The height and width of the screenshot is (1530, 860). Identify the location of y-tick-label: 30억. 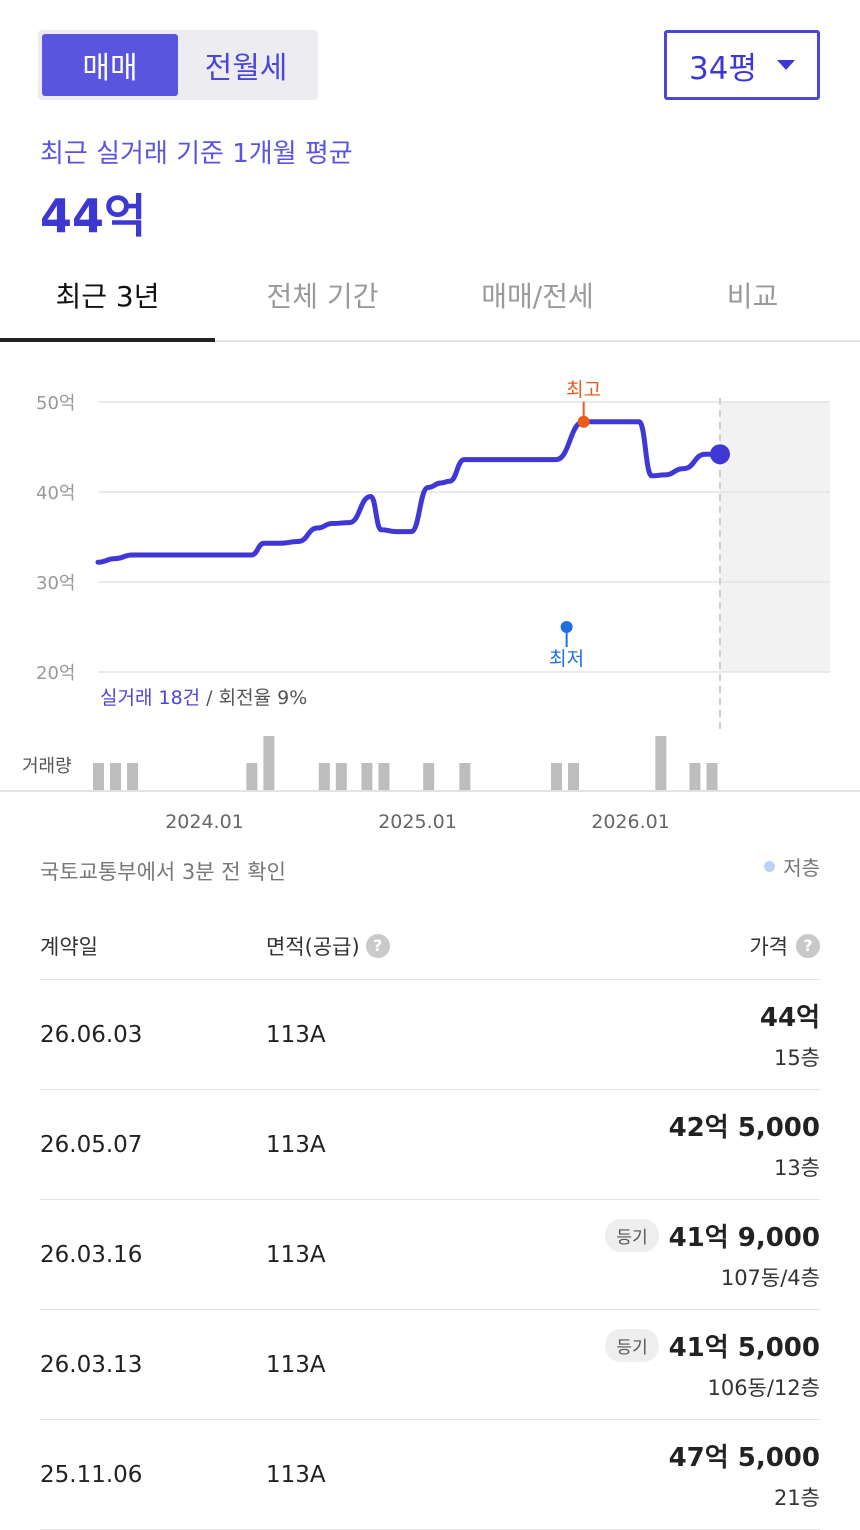
(55, 583).